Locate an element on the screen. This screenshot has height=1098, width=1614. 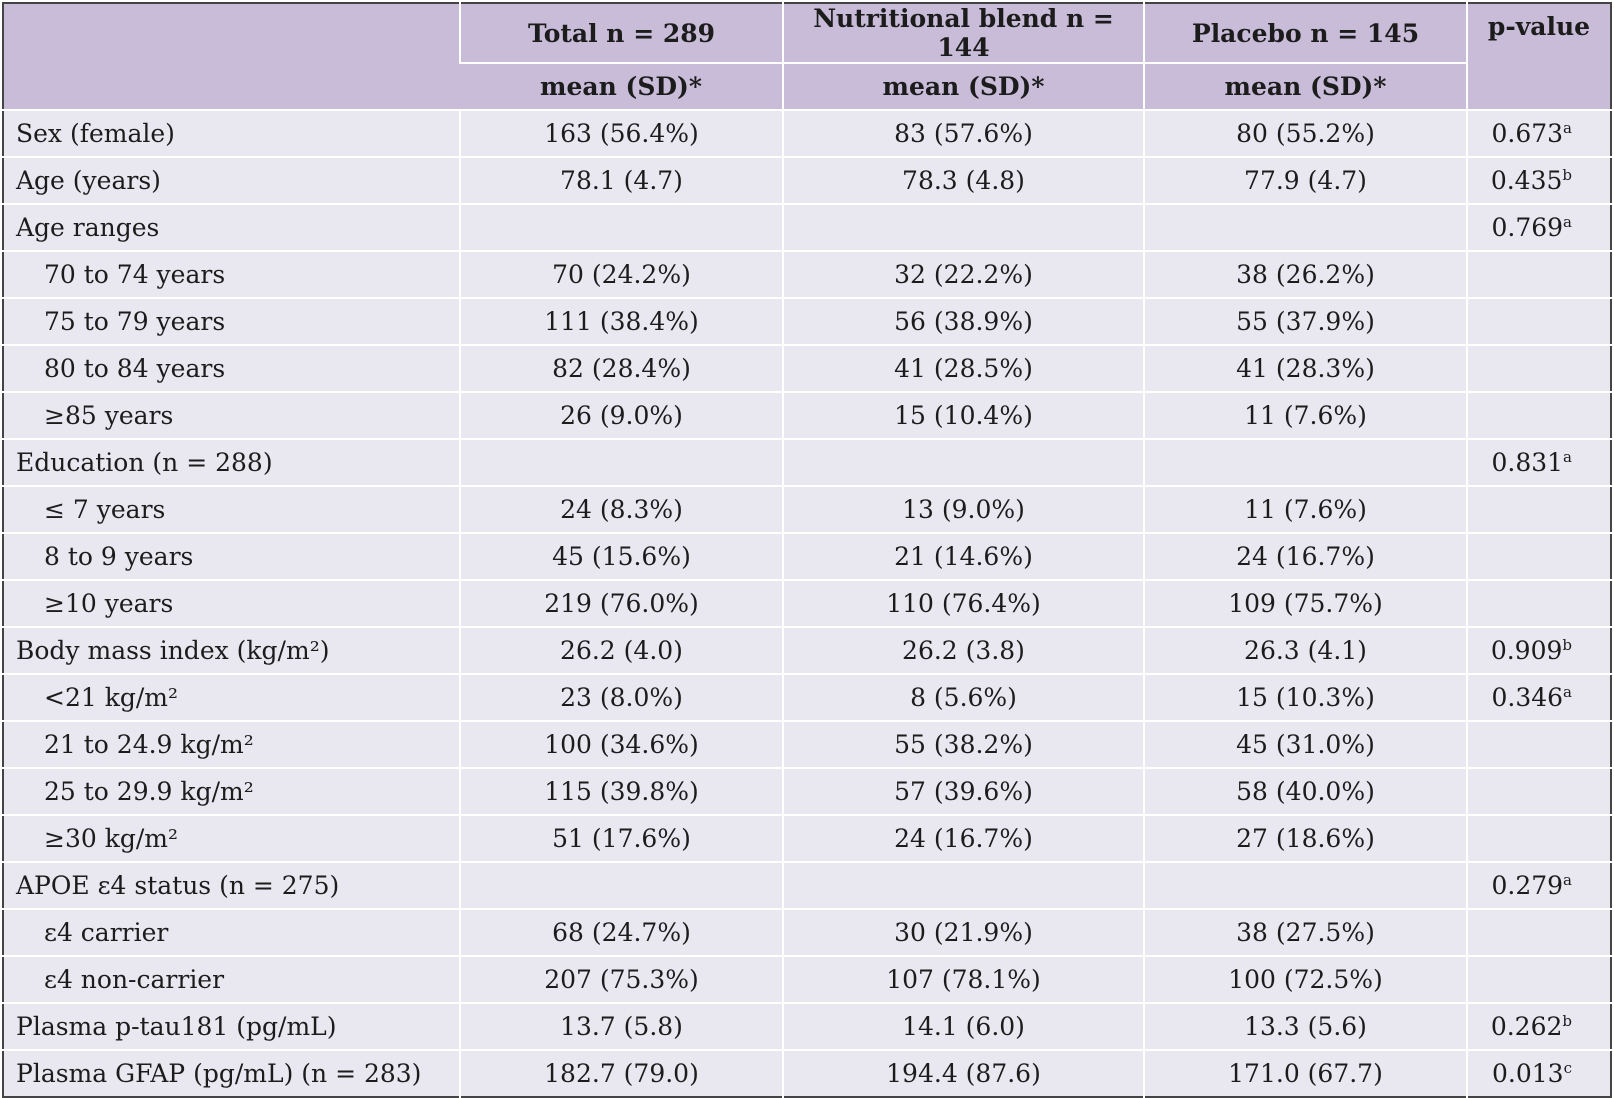
total-cell: 70 (24.2%) is located at coordinates (621, 274).